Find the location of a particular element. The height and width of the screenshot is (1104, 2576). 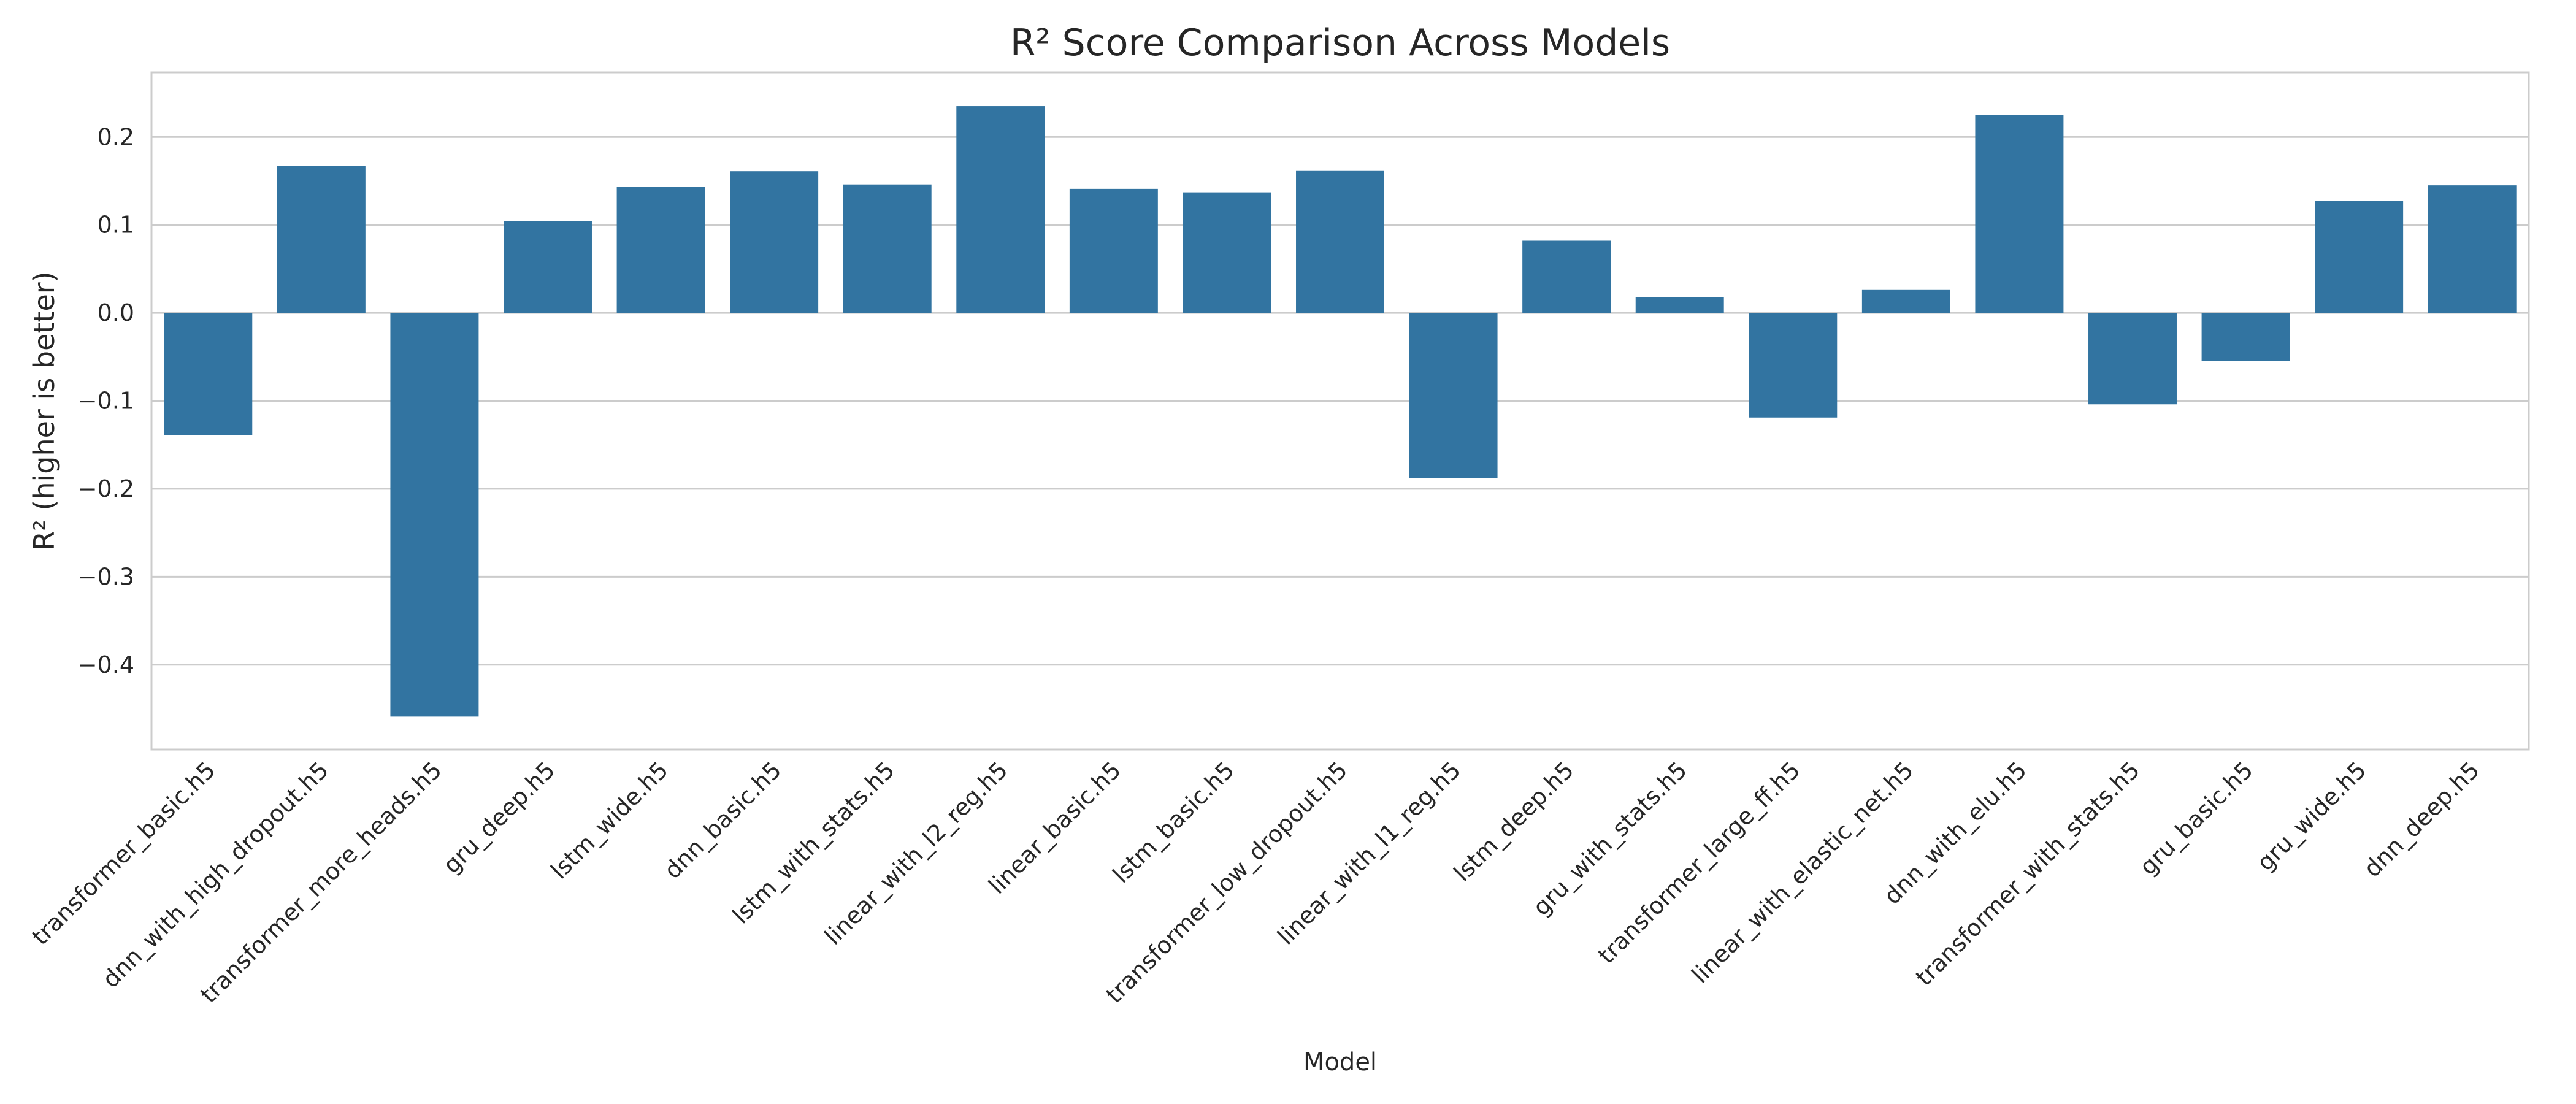

bar-linear-with-l2-reg-h5 is located at coordinates (1000, 209).